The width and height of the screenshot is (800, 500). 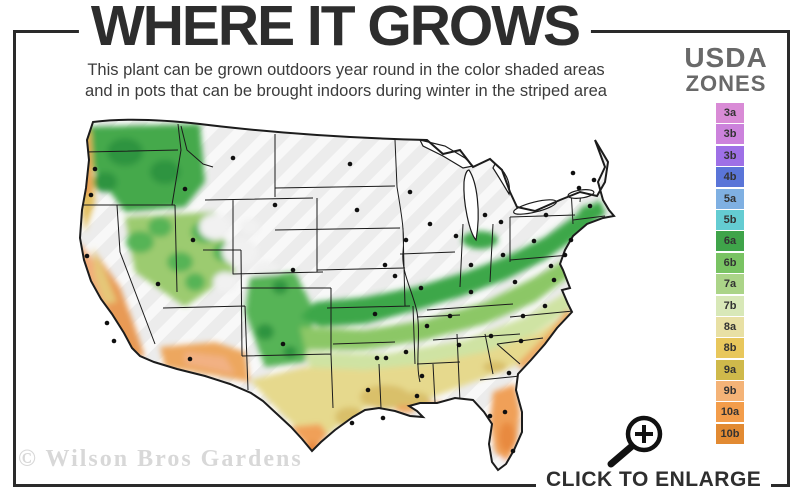 What do you see at coordinates (730, 198) in the screenshot?
I see `zone-chip-5a: 5a` at bounding box center [730, 198].